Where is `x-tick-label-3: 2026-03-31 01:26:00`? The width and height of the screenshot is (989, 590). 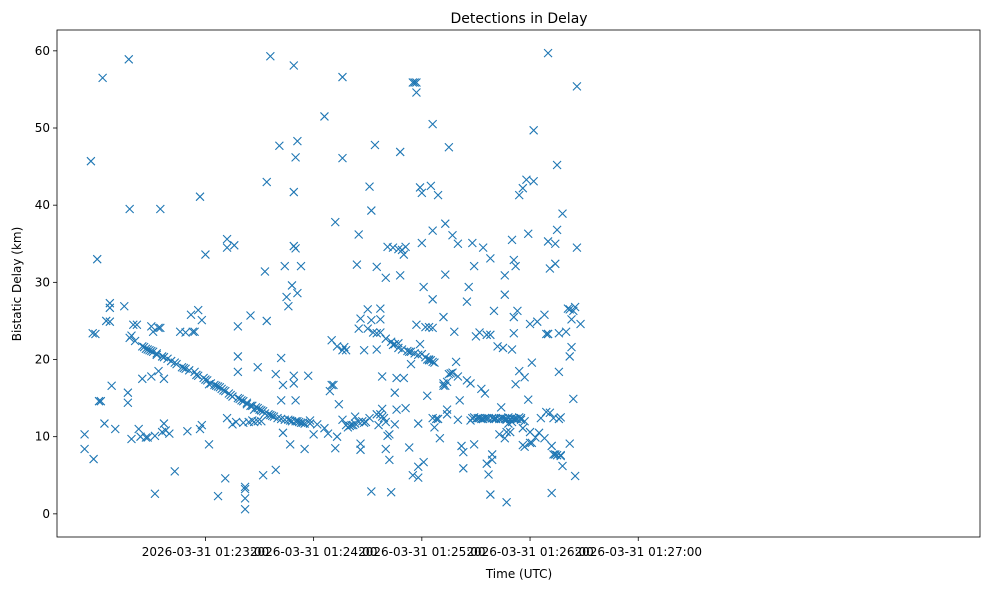
x-tick-label-3: 2026-03-31 01:26:00 is located at coordinates (529, 552).